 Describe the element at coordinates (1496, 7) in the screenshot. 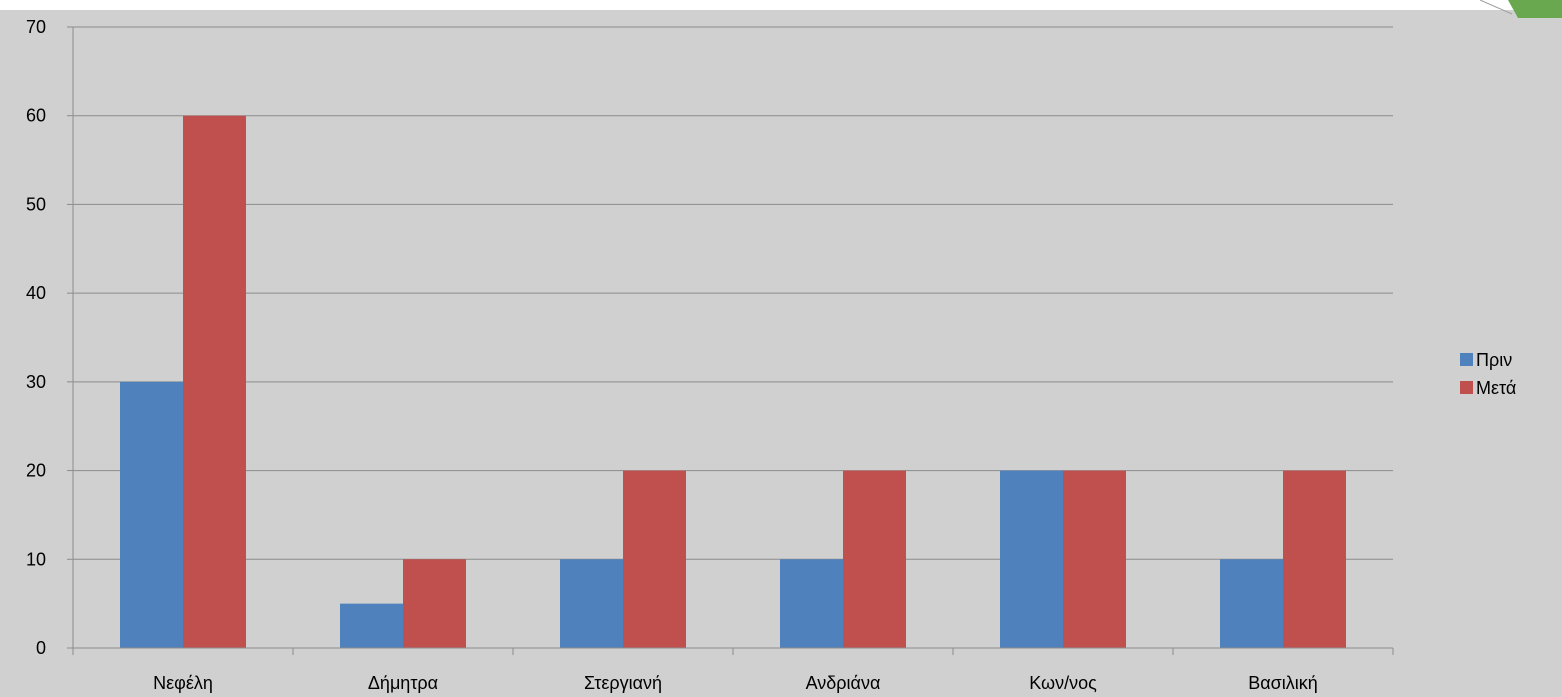

I see `corner-accent-line` at that location.